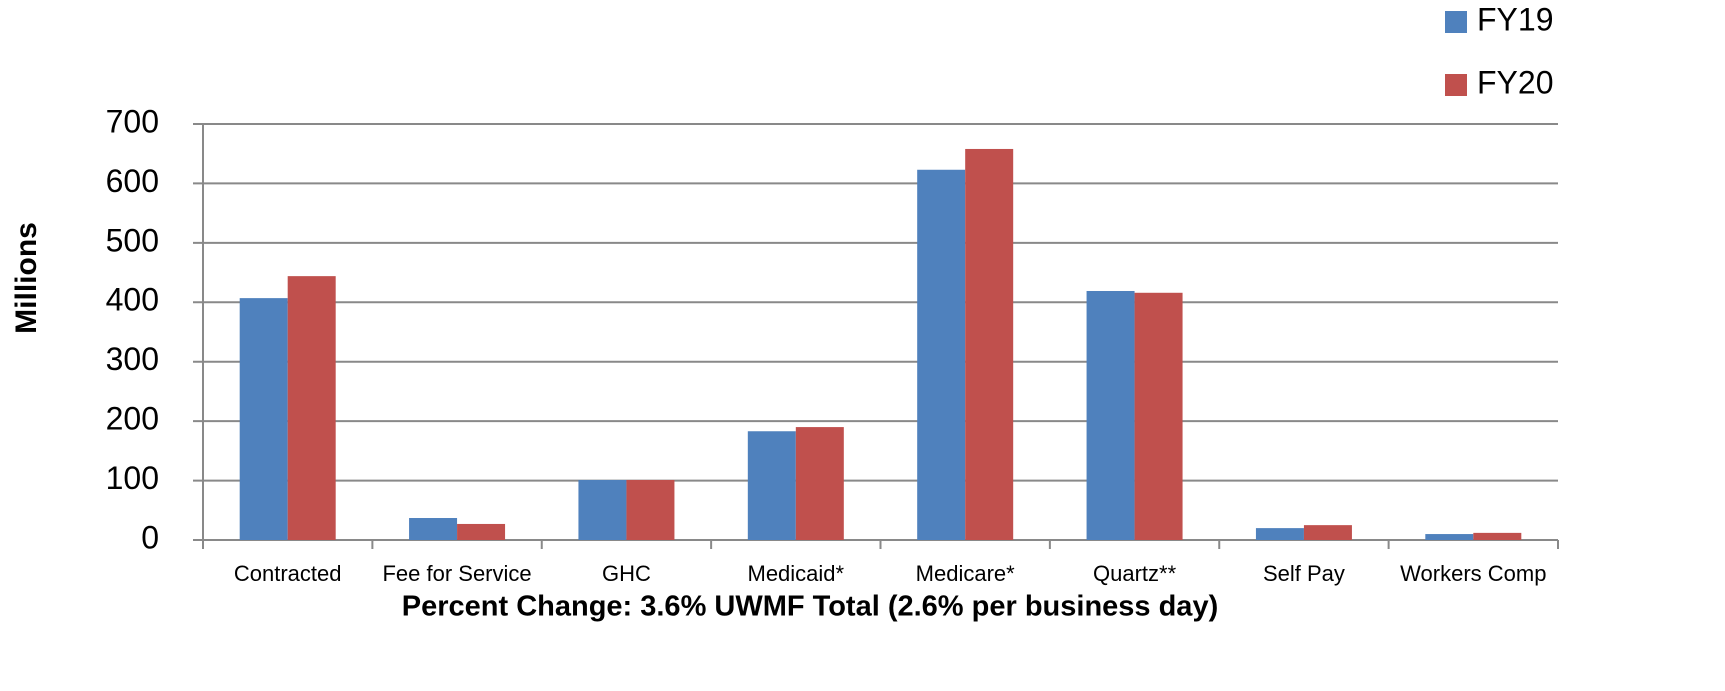 This screenshot has height=691, width=1725. I want to click on y-tick-label: 700, so click(132, 121).